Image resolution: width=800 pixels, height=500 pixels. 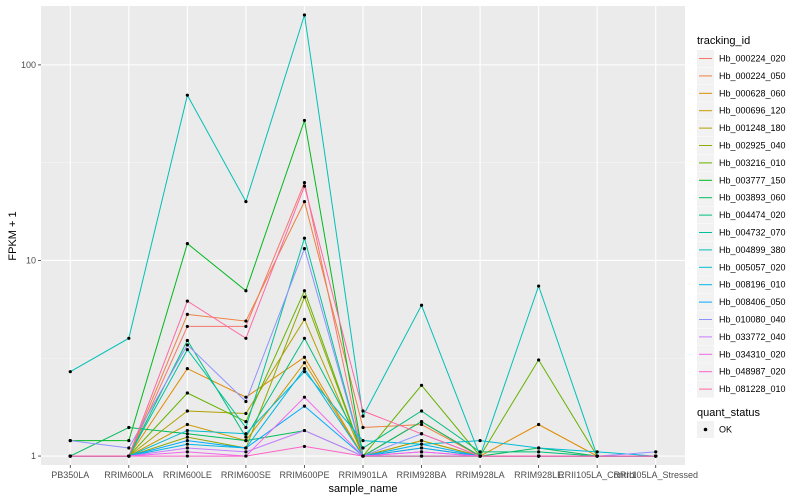 I want to click on legend-item: Hb_010080_040, so click(x=741, y=319).